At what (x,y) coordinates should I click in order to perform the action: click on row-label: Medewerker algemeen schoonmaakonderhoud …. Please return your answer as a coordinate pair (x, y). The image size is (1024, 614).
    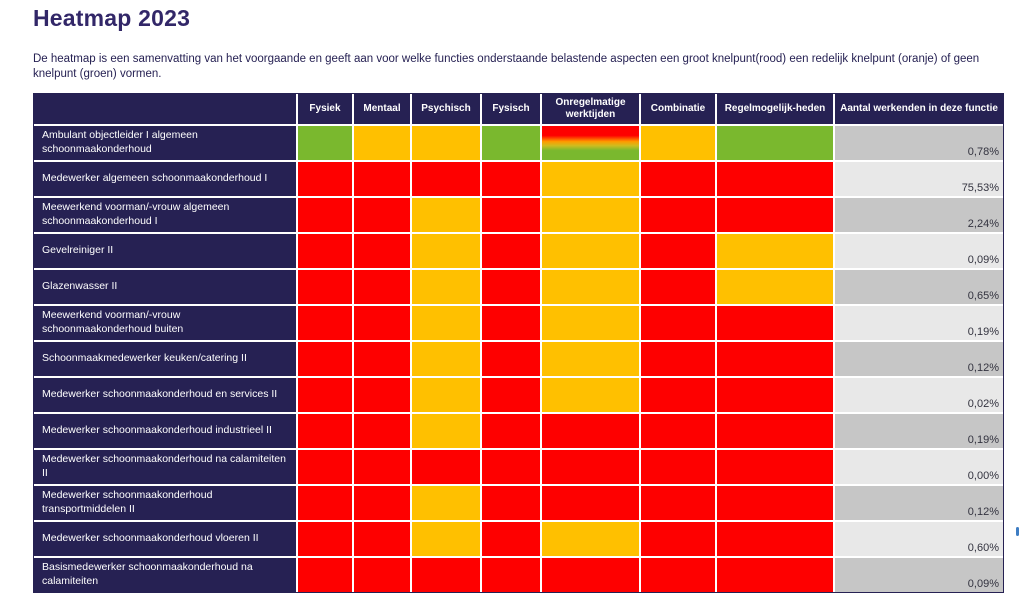
    Looking at the image, I should click on (165, 179).